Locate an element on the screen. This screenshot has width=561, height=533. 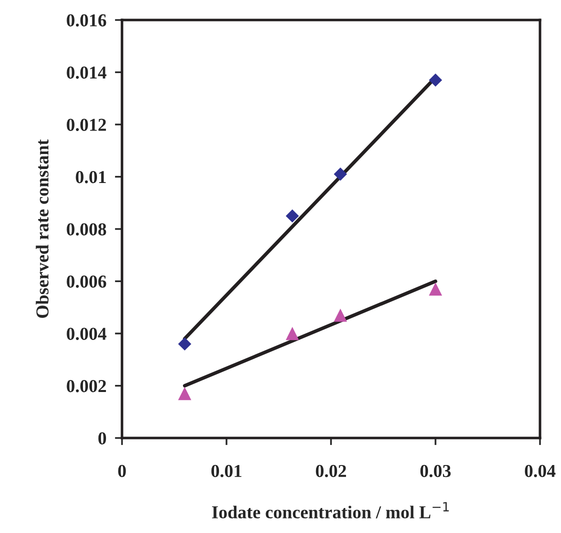
y-tick-label: 0.01 is located at coordinates (91, 177).